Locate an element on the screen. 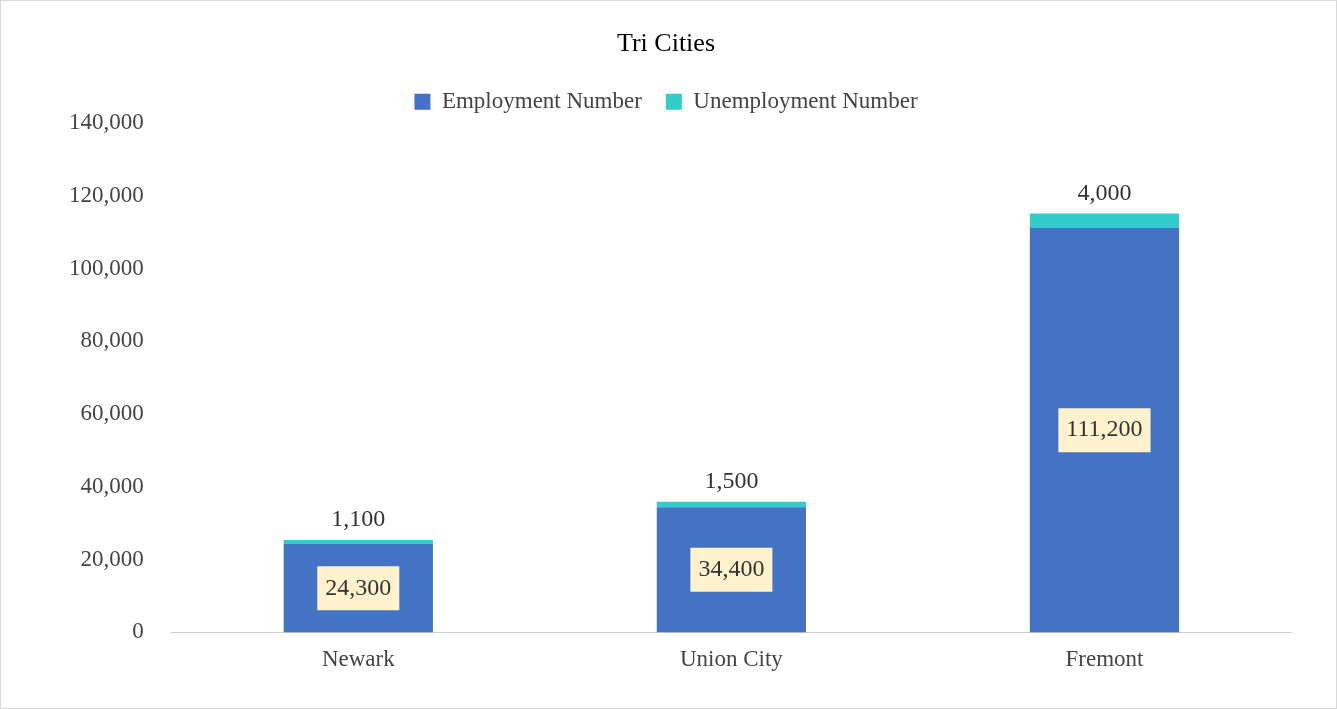 The height and width of the screenshot is (709, 1337). y-tick-label: 140,000 is located at coordinates (106, 122).